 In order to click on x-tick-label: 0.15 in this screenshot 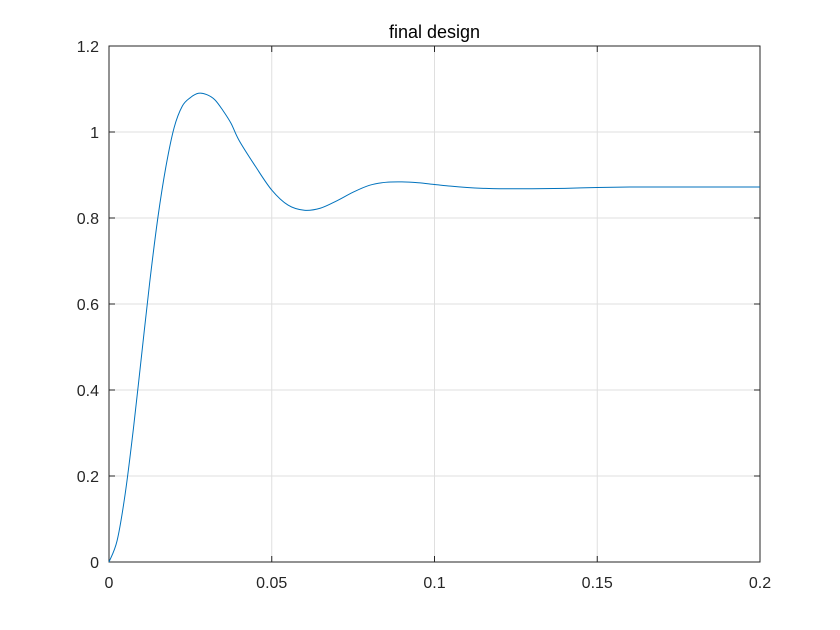, I will do `click(597, 583)`.